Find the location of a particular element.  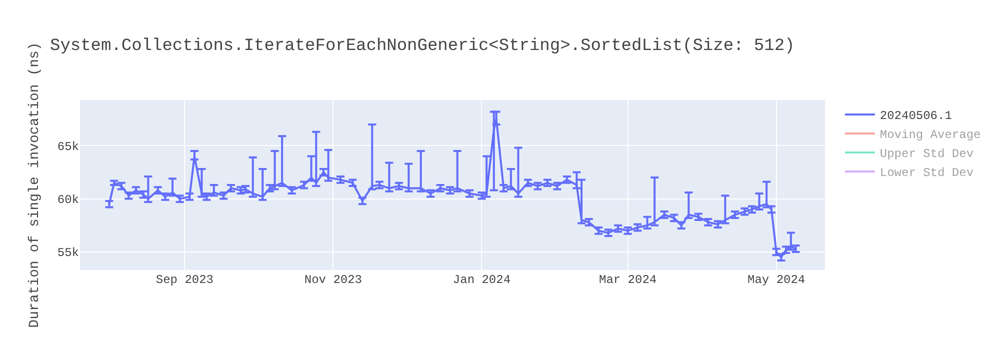

y-tick-label: 55k is located at coordinates (68, 253).